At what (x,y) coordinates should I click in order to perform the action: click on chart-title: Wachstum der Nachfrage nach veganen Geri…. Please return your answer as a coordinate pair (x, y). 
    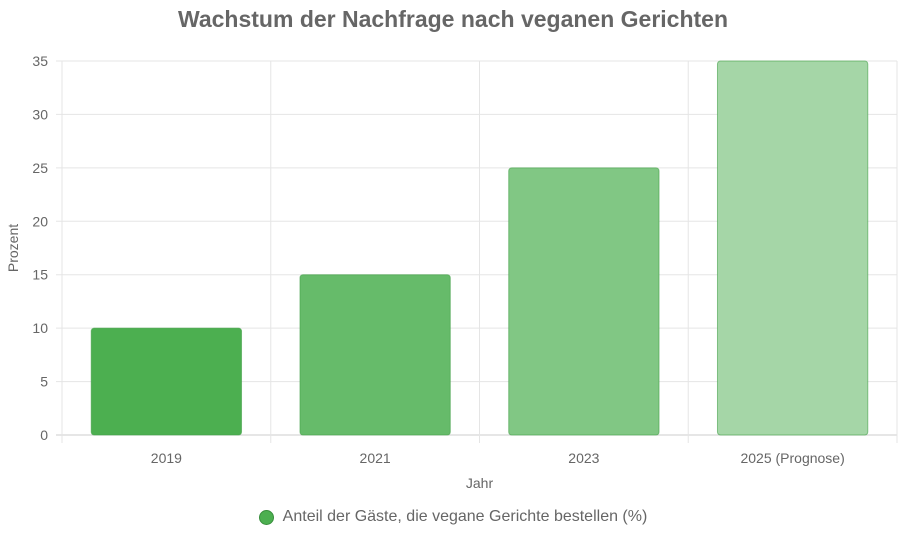
    Looking at the image, I should click on (453, 19).